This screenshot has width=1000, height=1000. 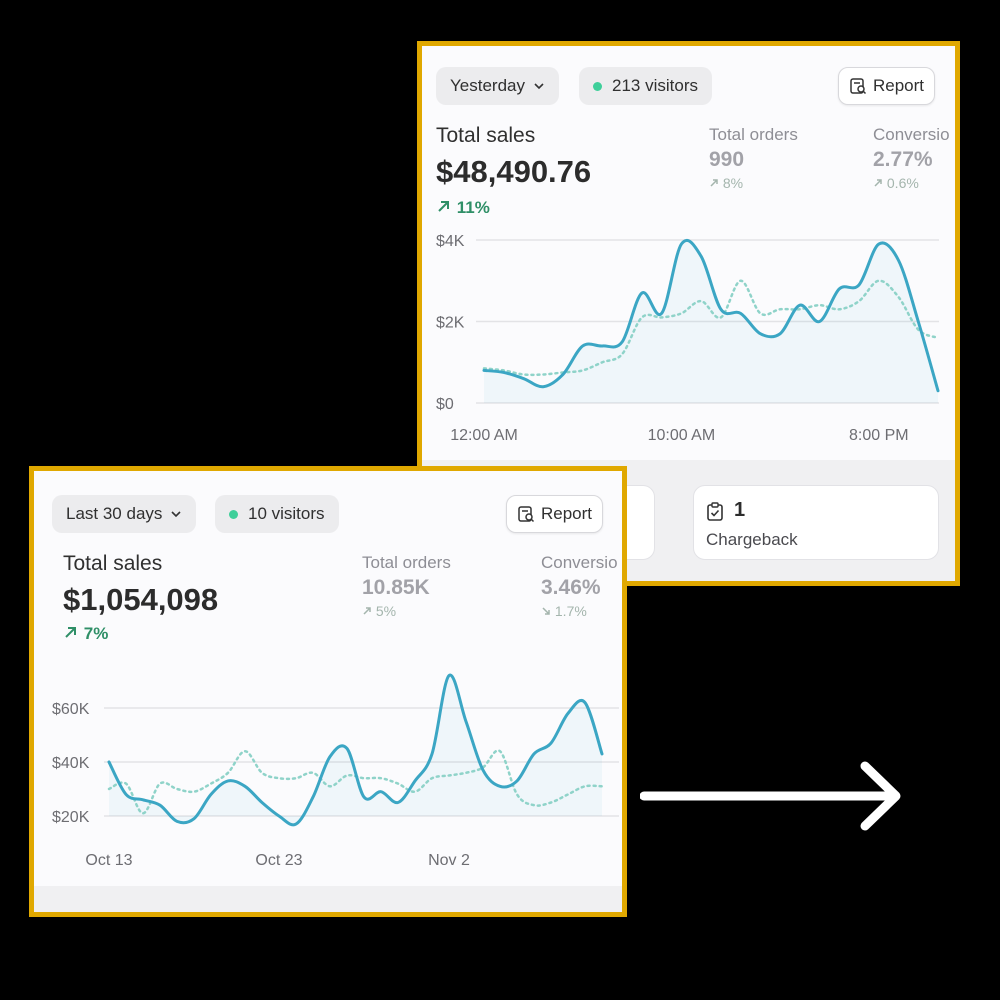 I want to click on comparison-series-line, so click(x=711, y=328).